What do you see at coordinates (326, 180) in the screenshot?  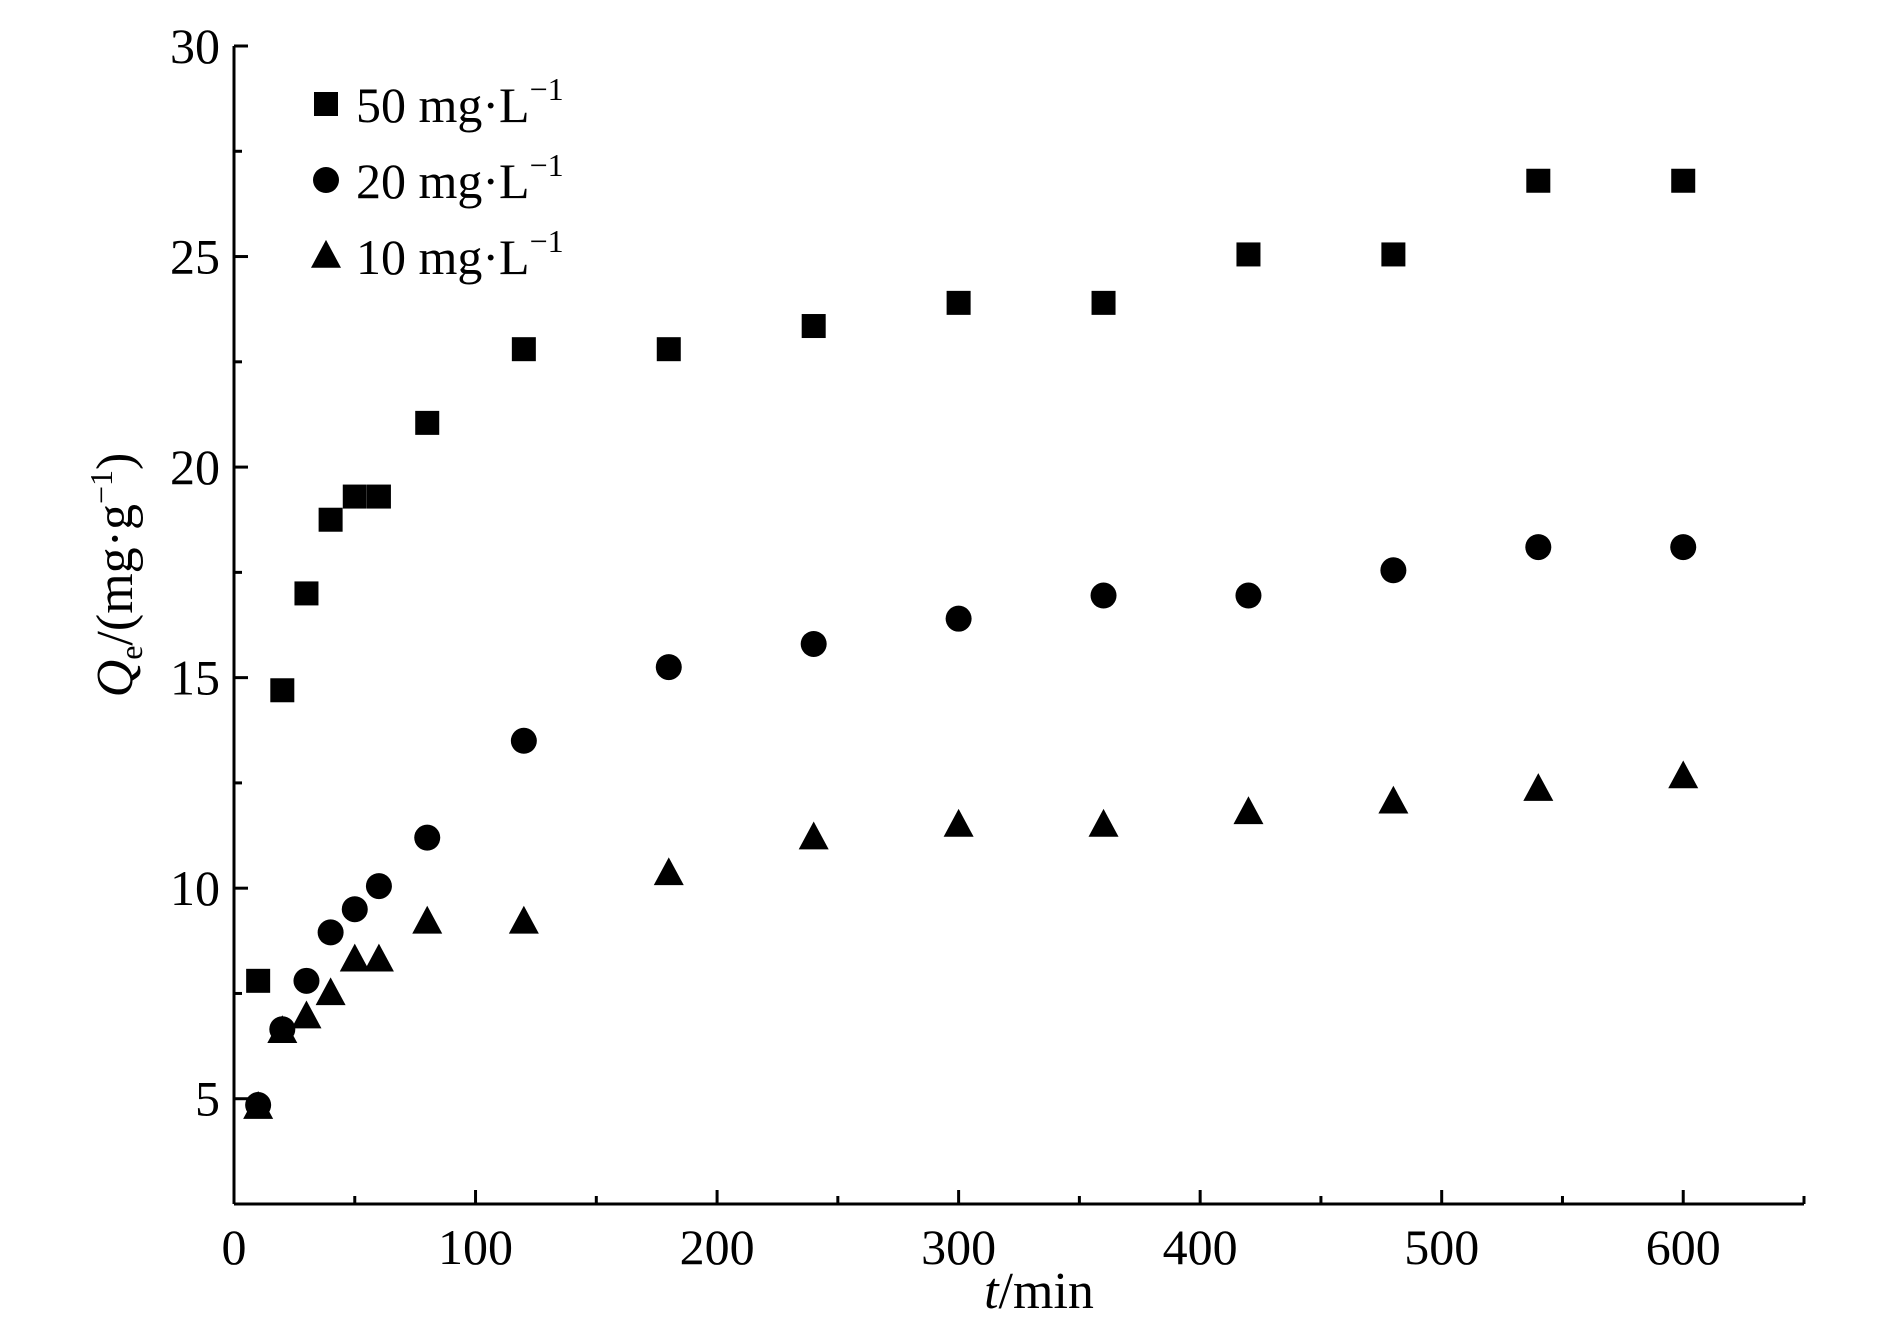 I see `legend-circle-marker` at bounding box center [326, 180].